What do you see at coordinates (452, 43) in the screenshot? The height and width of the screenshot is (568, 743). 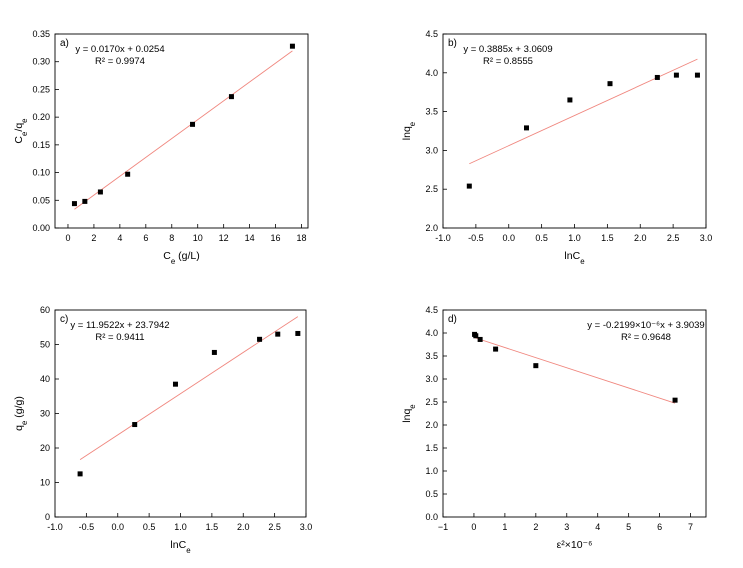 I see `panel-label: b)` at bounding box center [452, 43].